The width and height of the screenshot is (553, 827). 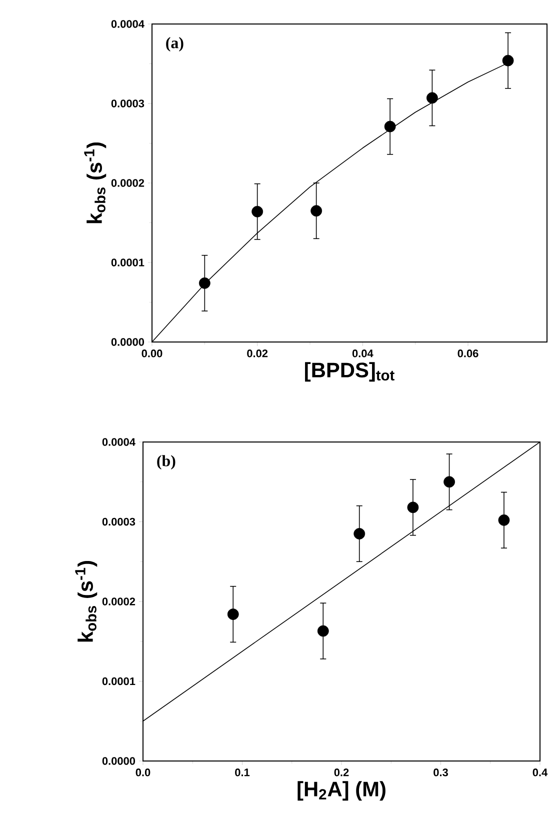 What do you see at coordinates (349, 372) in the screenshot?
I see `x-axis-title: [BPDS]$_{tot}$` at bounding box center [349, 372].